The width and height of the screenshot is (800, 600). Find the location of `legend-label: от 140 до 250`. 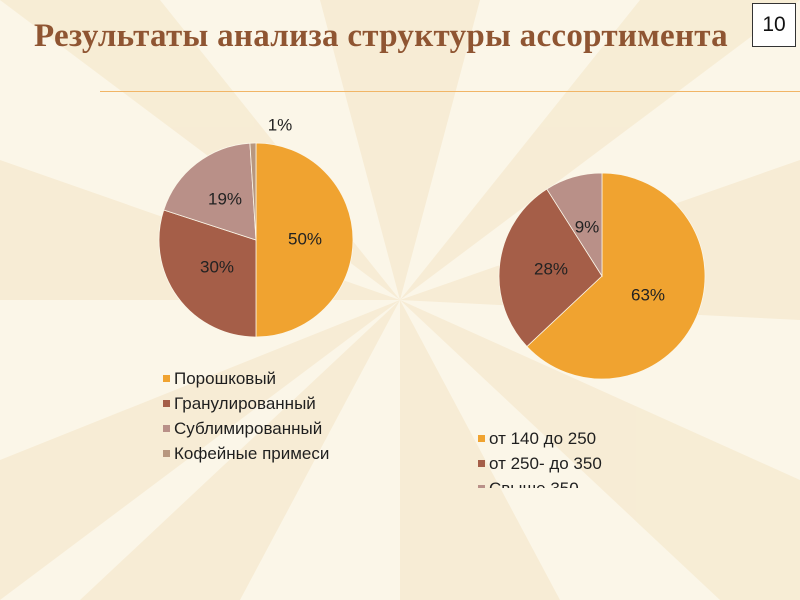

legend-label: от 140 до 250 is located at coordinates (543, 438).